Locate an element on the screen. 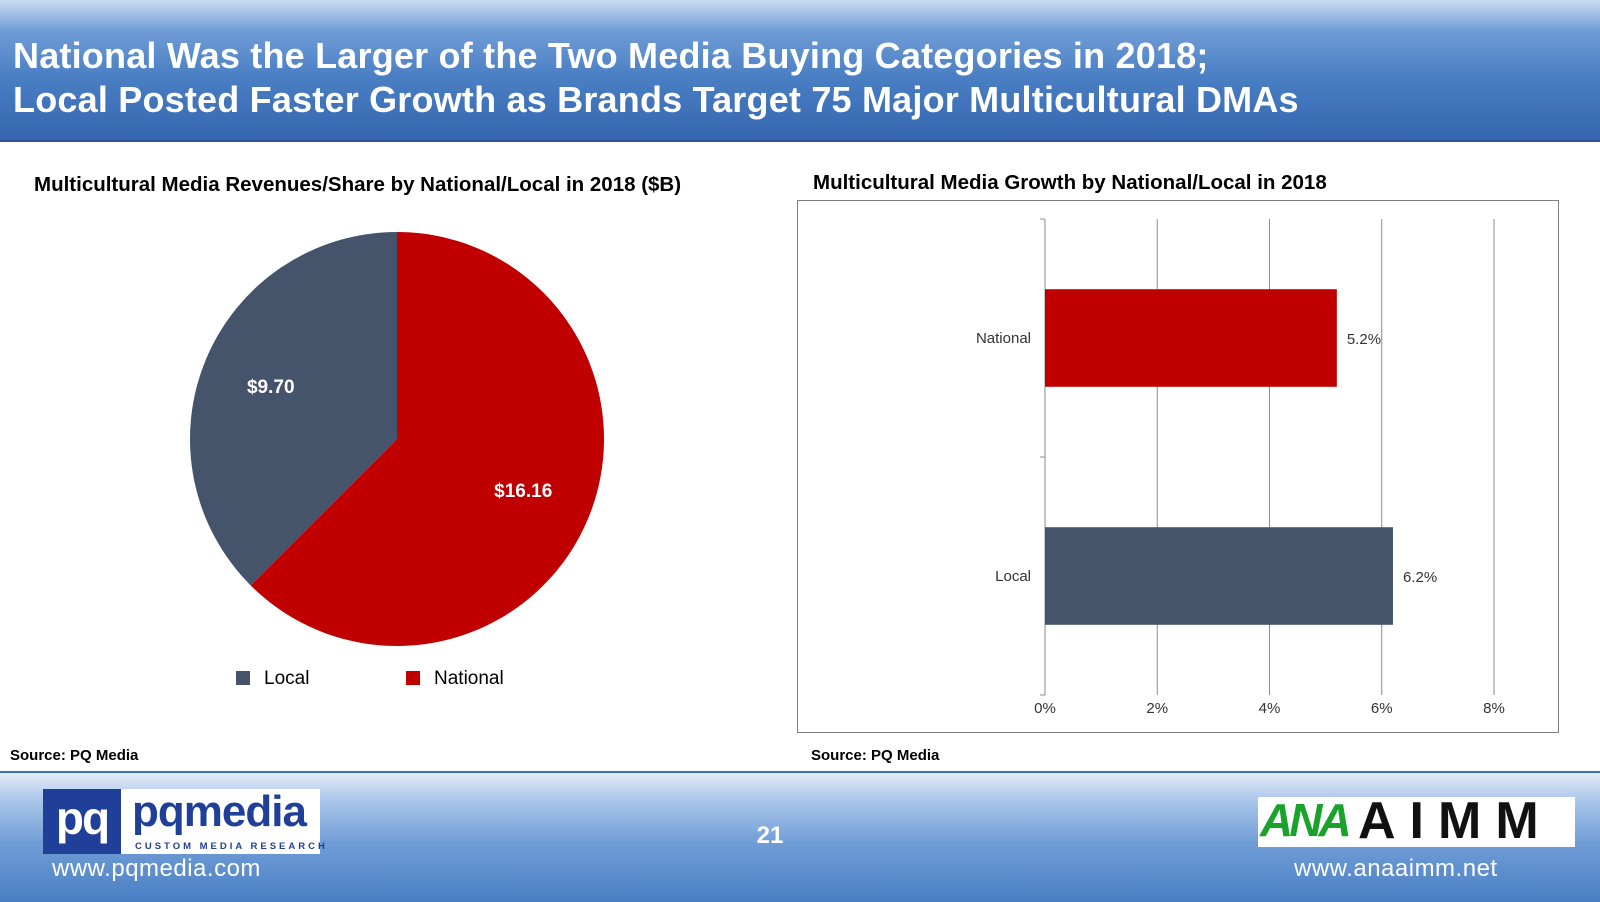  bar-value-label-national: 5.2% is located at coordinates (1364, 339).